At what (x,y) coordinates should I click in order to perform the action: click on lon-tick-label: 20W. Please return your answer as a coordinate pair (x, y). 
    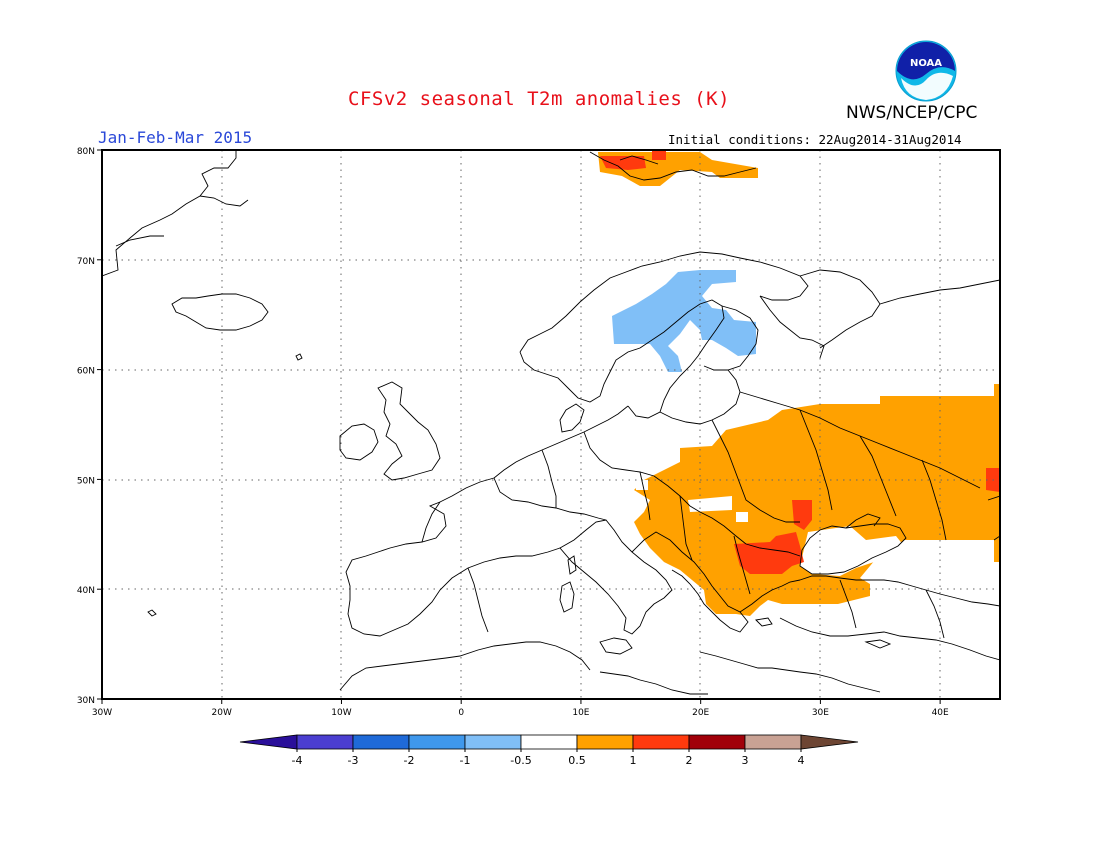
    Looking at the image, I should click on (222, 713).